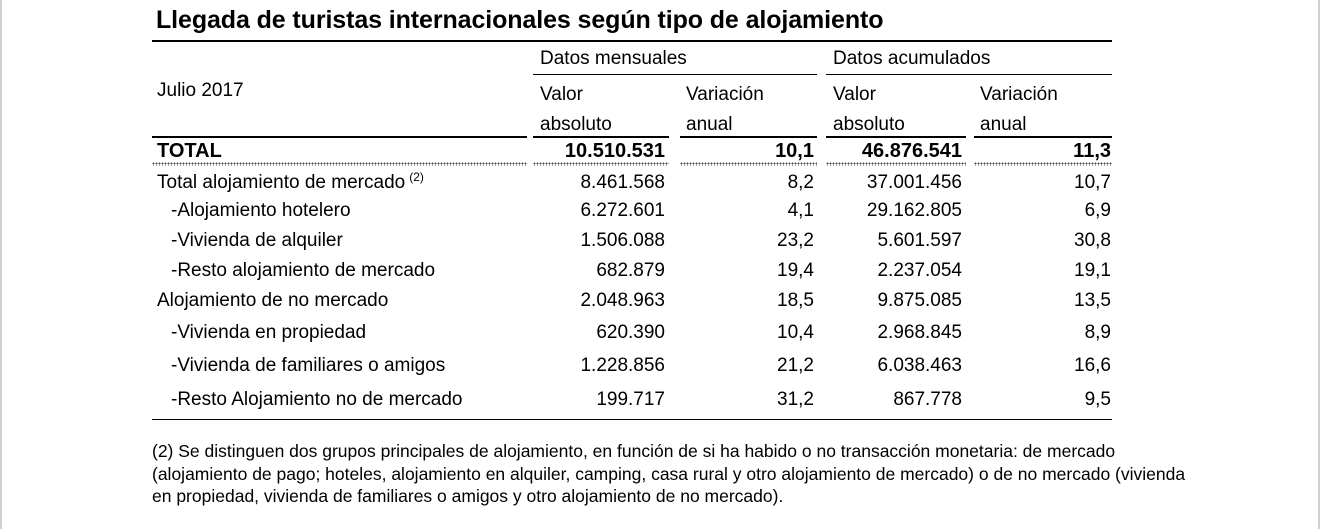  Describe the element at coordinates (1319, 264) in the screenshot. I see `right-border` at that location.